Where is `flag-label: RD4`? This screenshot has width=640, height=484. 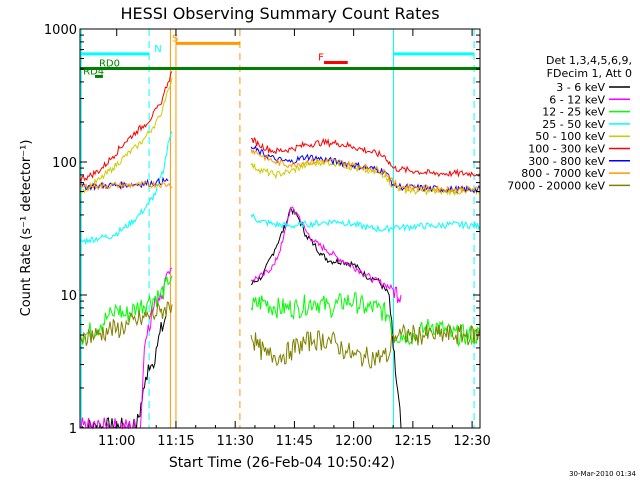
flag-label: RD4 is located at coordinates (93, 71).